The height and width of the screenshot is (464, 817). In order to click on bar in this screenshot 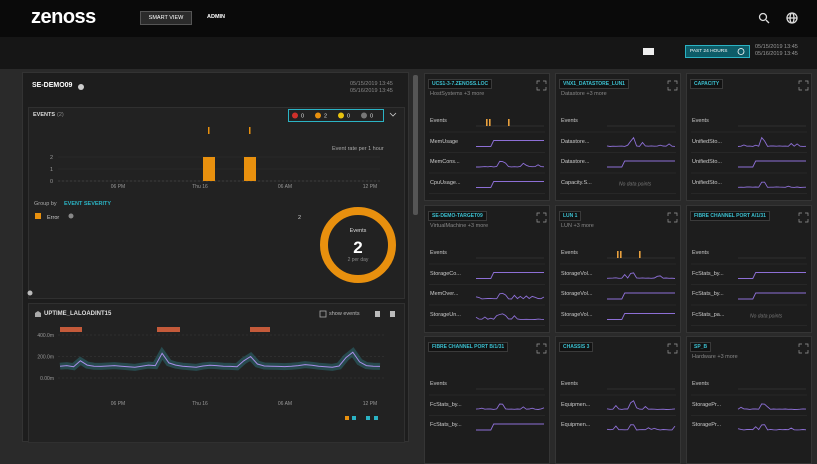, I will do `click(209, 169)`.